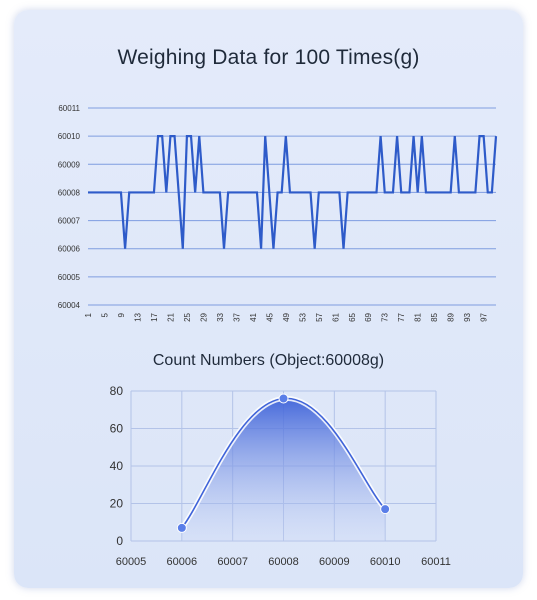 Image resolution: width=537 pixels, height=600 pixels. I want to click on y-tick-label: 40, so click(117, 466).